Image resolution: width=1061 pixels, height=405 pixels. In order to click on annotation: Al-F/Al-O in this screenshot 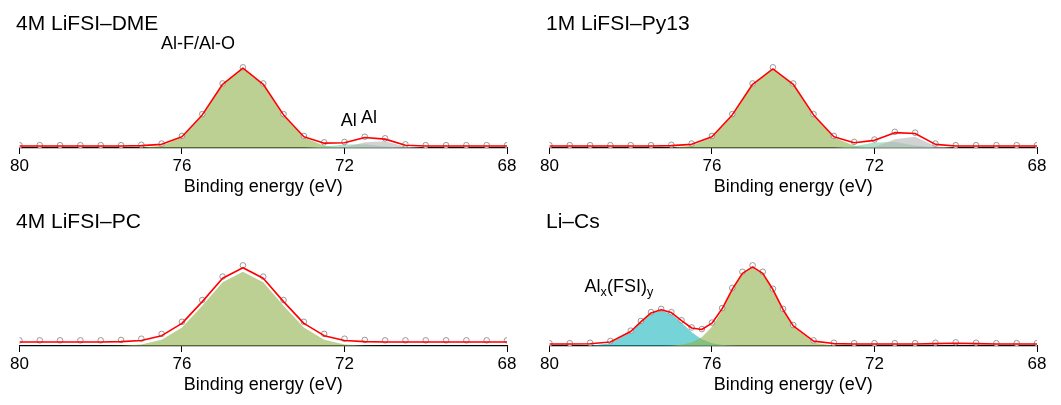, I will do `click(197, 43)`.